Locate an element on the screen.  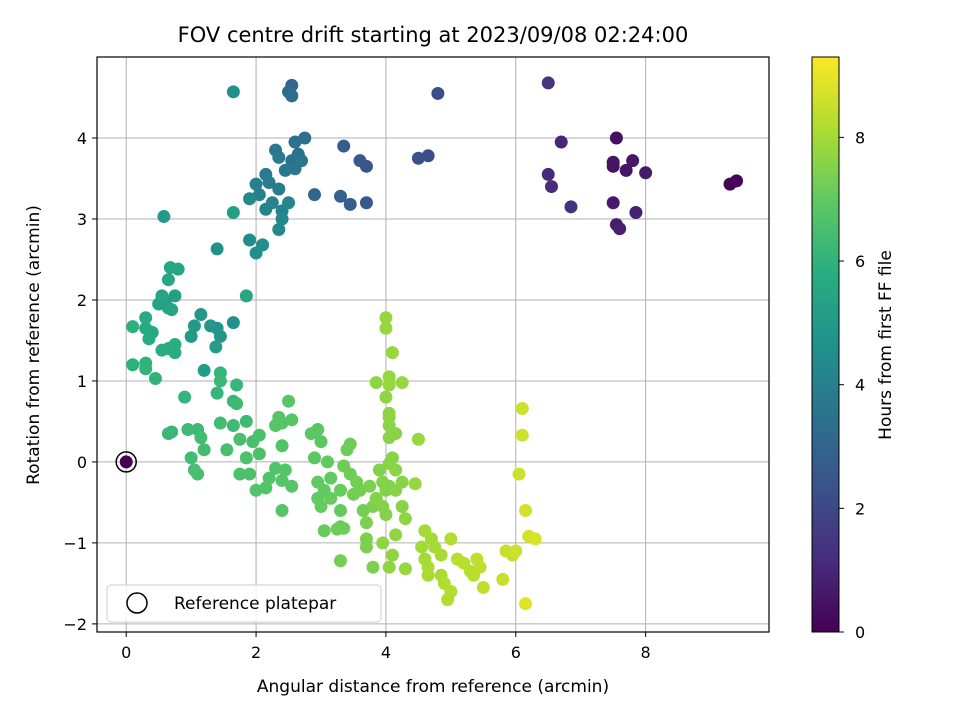
x-tick-label: 2 is located at coordinates (256, 652).